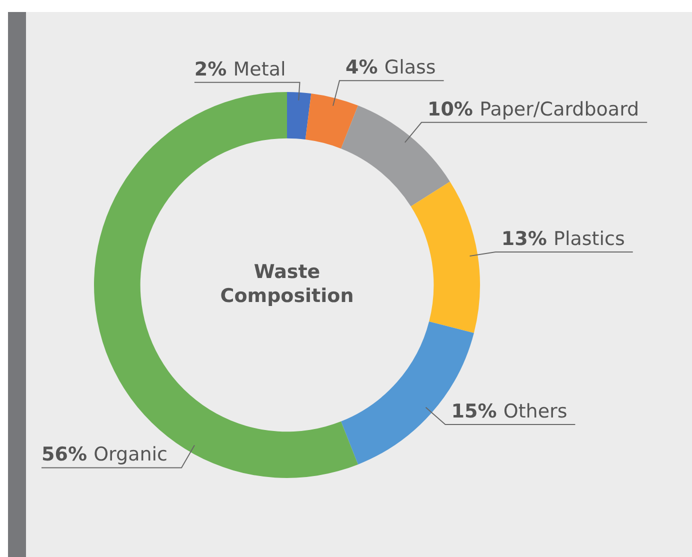  I want to click on data-label: 13%, so click(527, 239).